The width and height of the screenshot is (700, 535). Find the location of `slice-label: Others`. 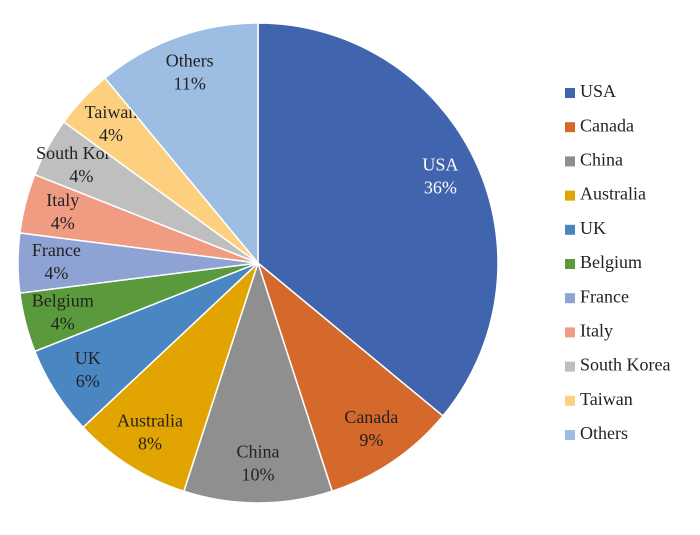

slice-label: Others is located at coordinates (190, 60).